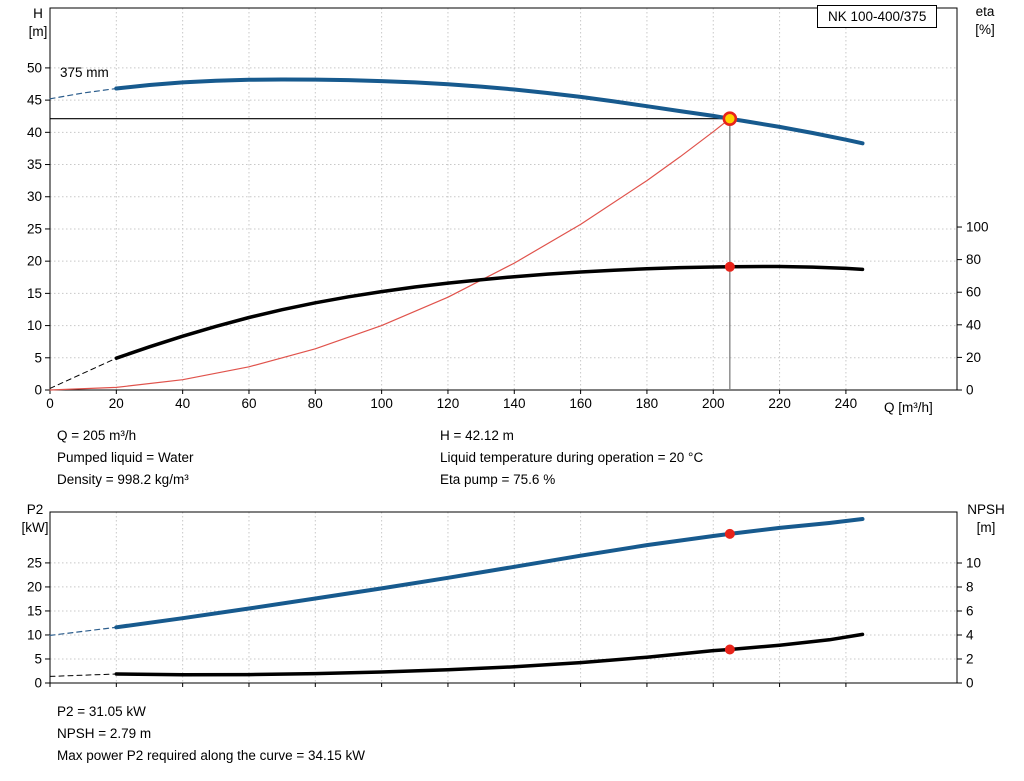 The width and height of the screenshot is (1024, 781). What do you see at coordinates (970, 587) in the screenshot?
I see `y-right-tick-label: 8` at bounding box center [970, 587].